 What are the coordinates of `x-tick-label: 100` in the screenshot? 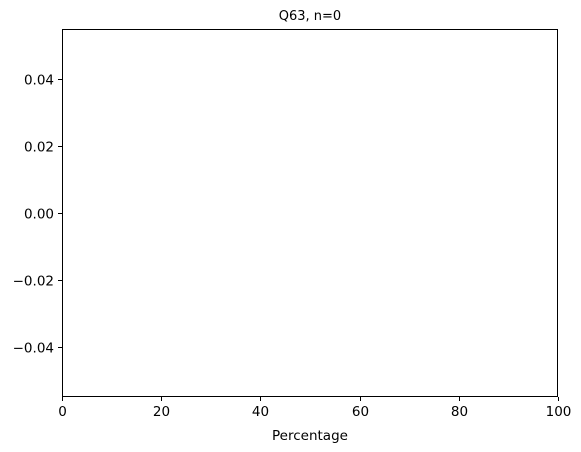 It's located at (559, 412).